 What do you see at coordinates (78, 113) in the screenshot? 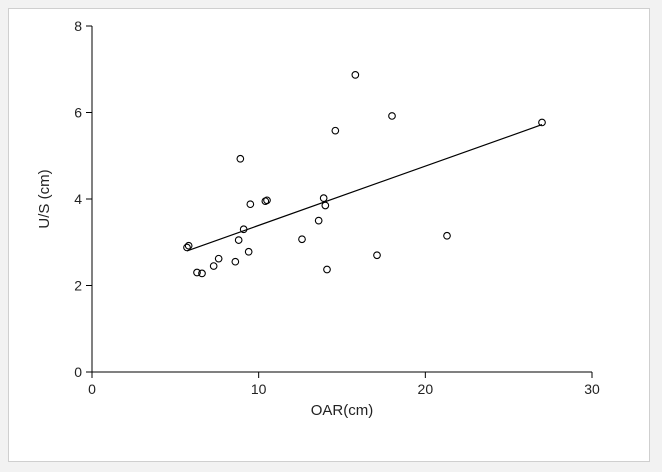
I see `y-tick-label: 6` at bounding box center [78, 113].